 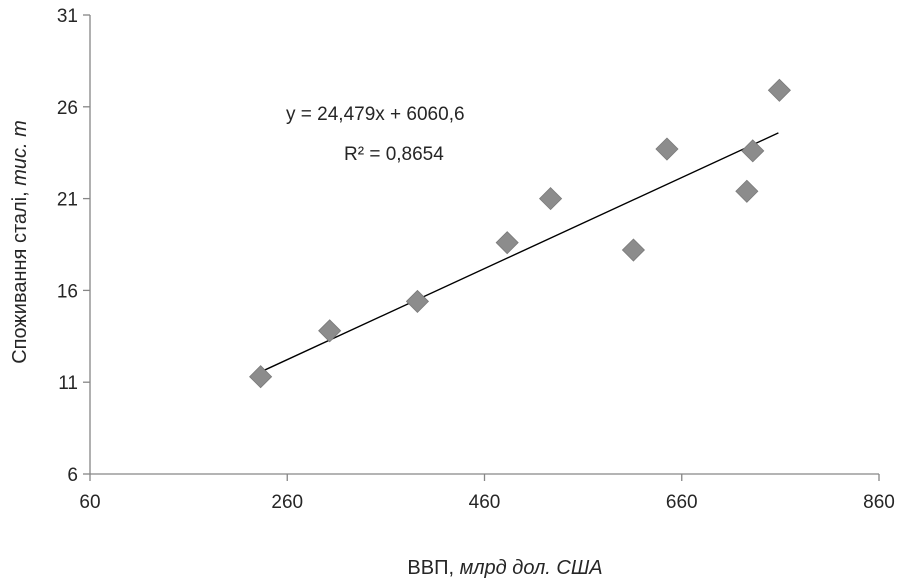 What do you see at coordinates (20, 275) in the screenshot?
I see `y-axis-title-main: Споживання сталі,` at bounding box center [20, 275].